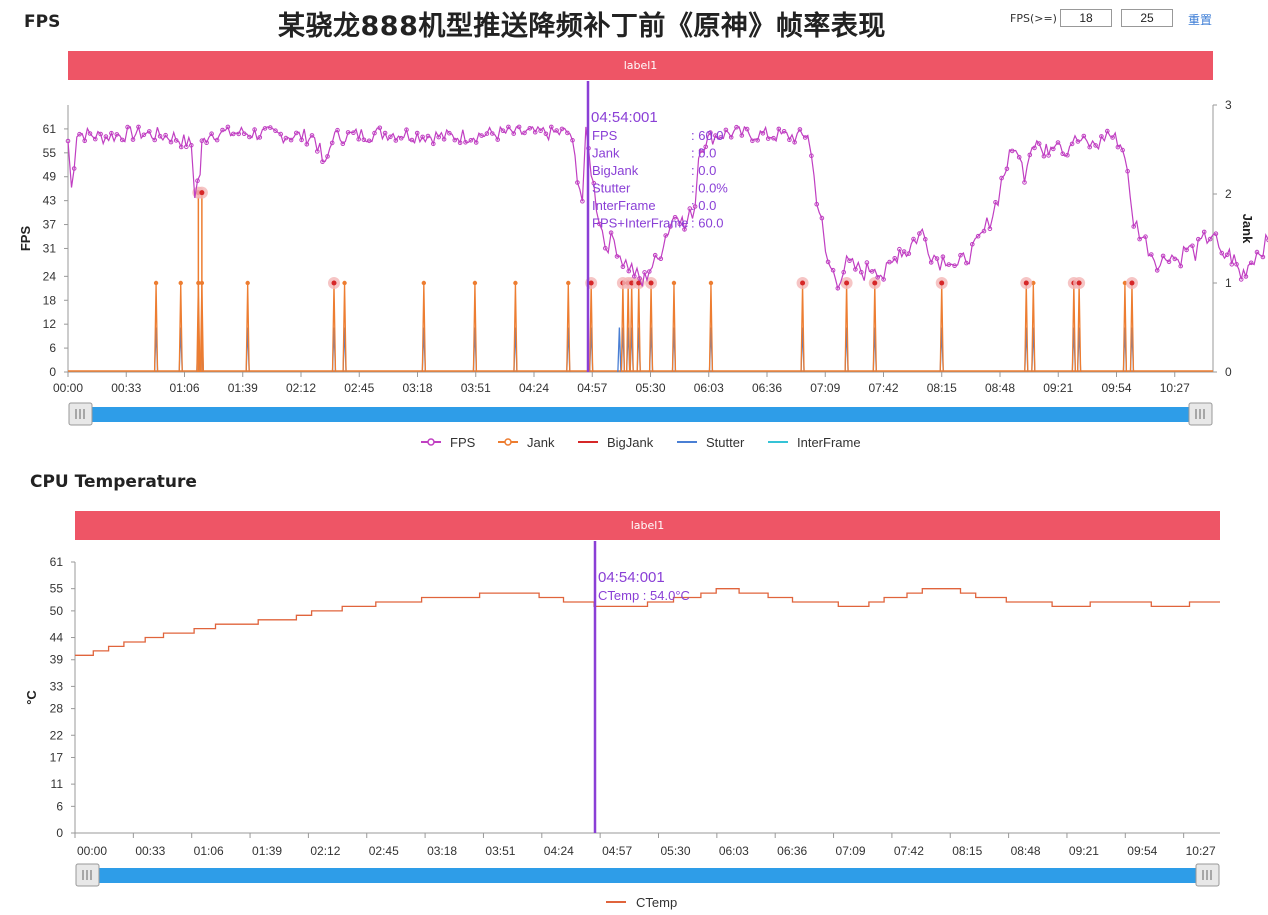  What do you see at coordinates (1200, 20) in the screenshot?
I see `reset-button: 重置` at bounding box center [1200, 20].